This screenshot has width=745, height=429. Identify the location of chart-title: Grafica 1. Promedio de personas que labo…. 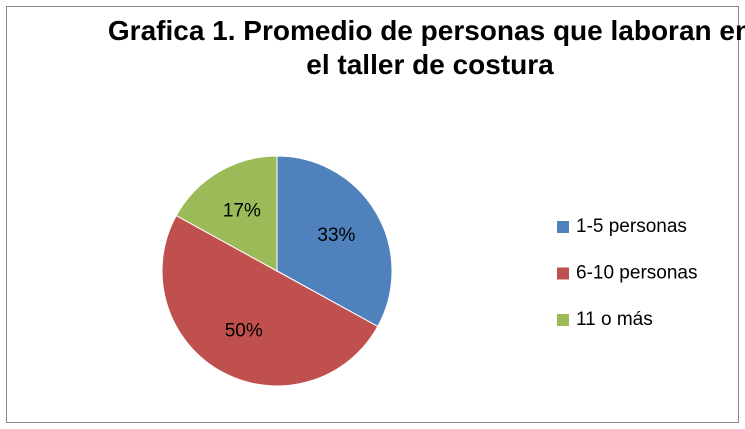
(426, 47).